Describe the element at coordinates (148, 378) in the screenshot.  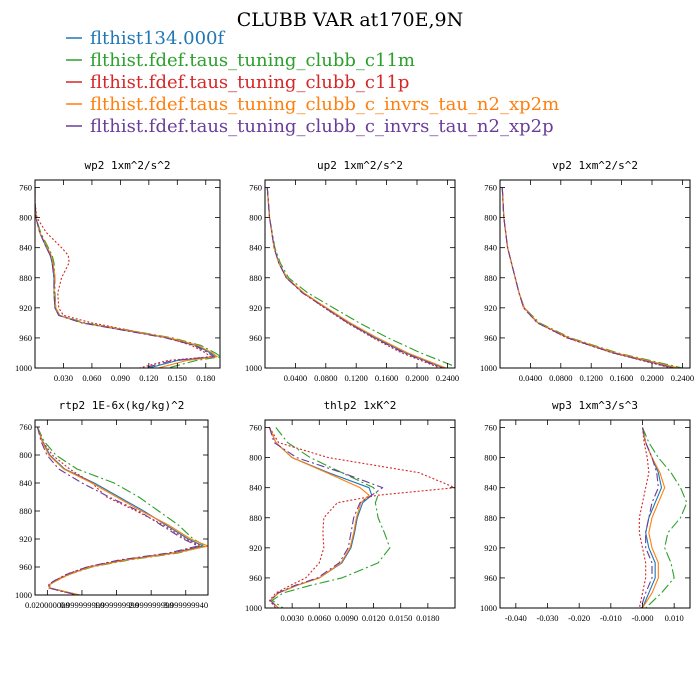
I see `x-tick-label: 0.120` at that location.